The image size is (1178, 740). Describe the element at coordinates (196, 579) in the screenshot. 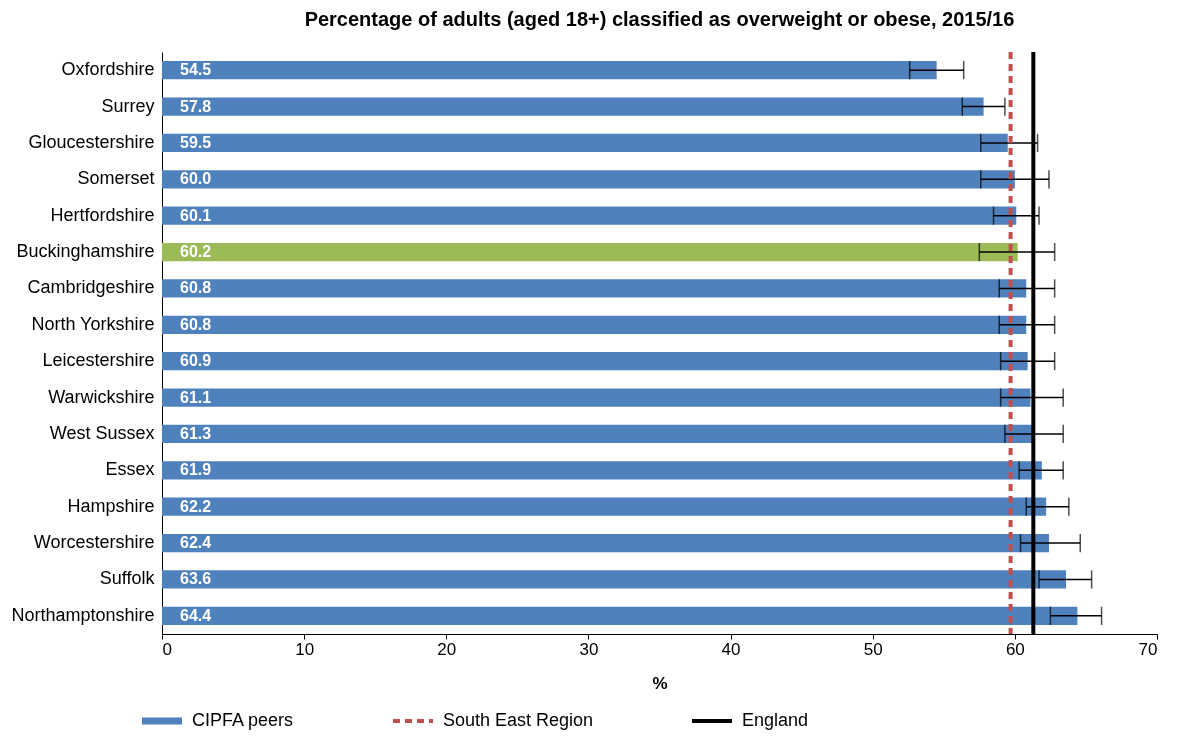

I see `data-label: 63.6` at that location.